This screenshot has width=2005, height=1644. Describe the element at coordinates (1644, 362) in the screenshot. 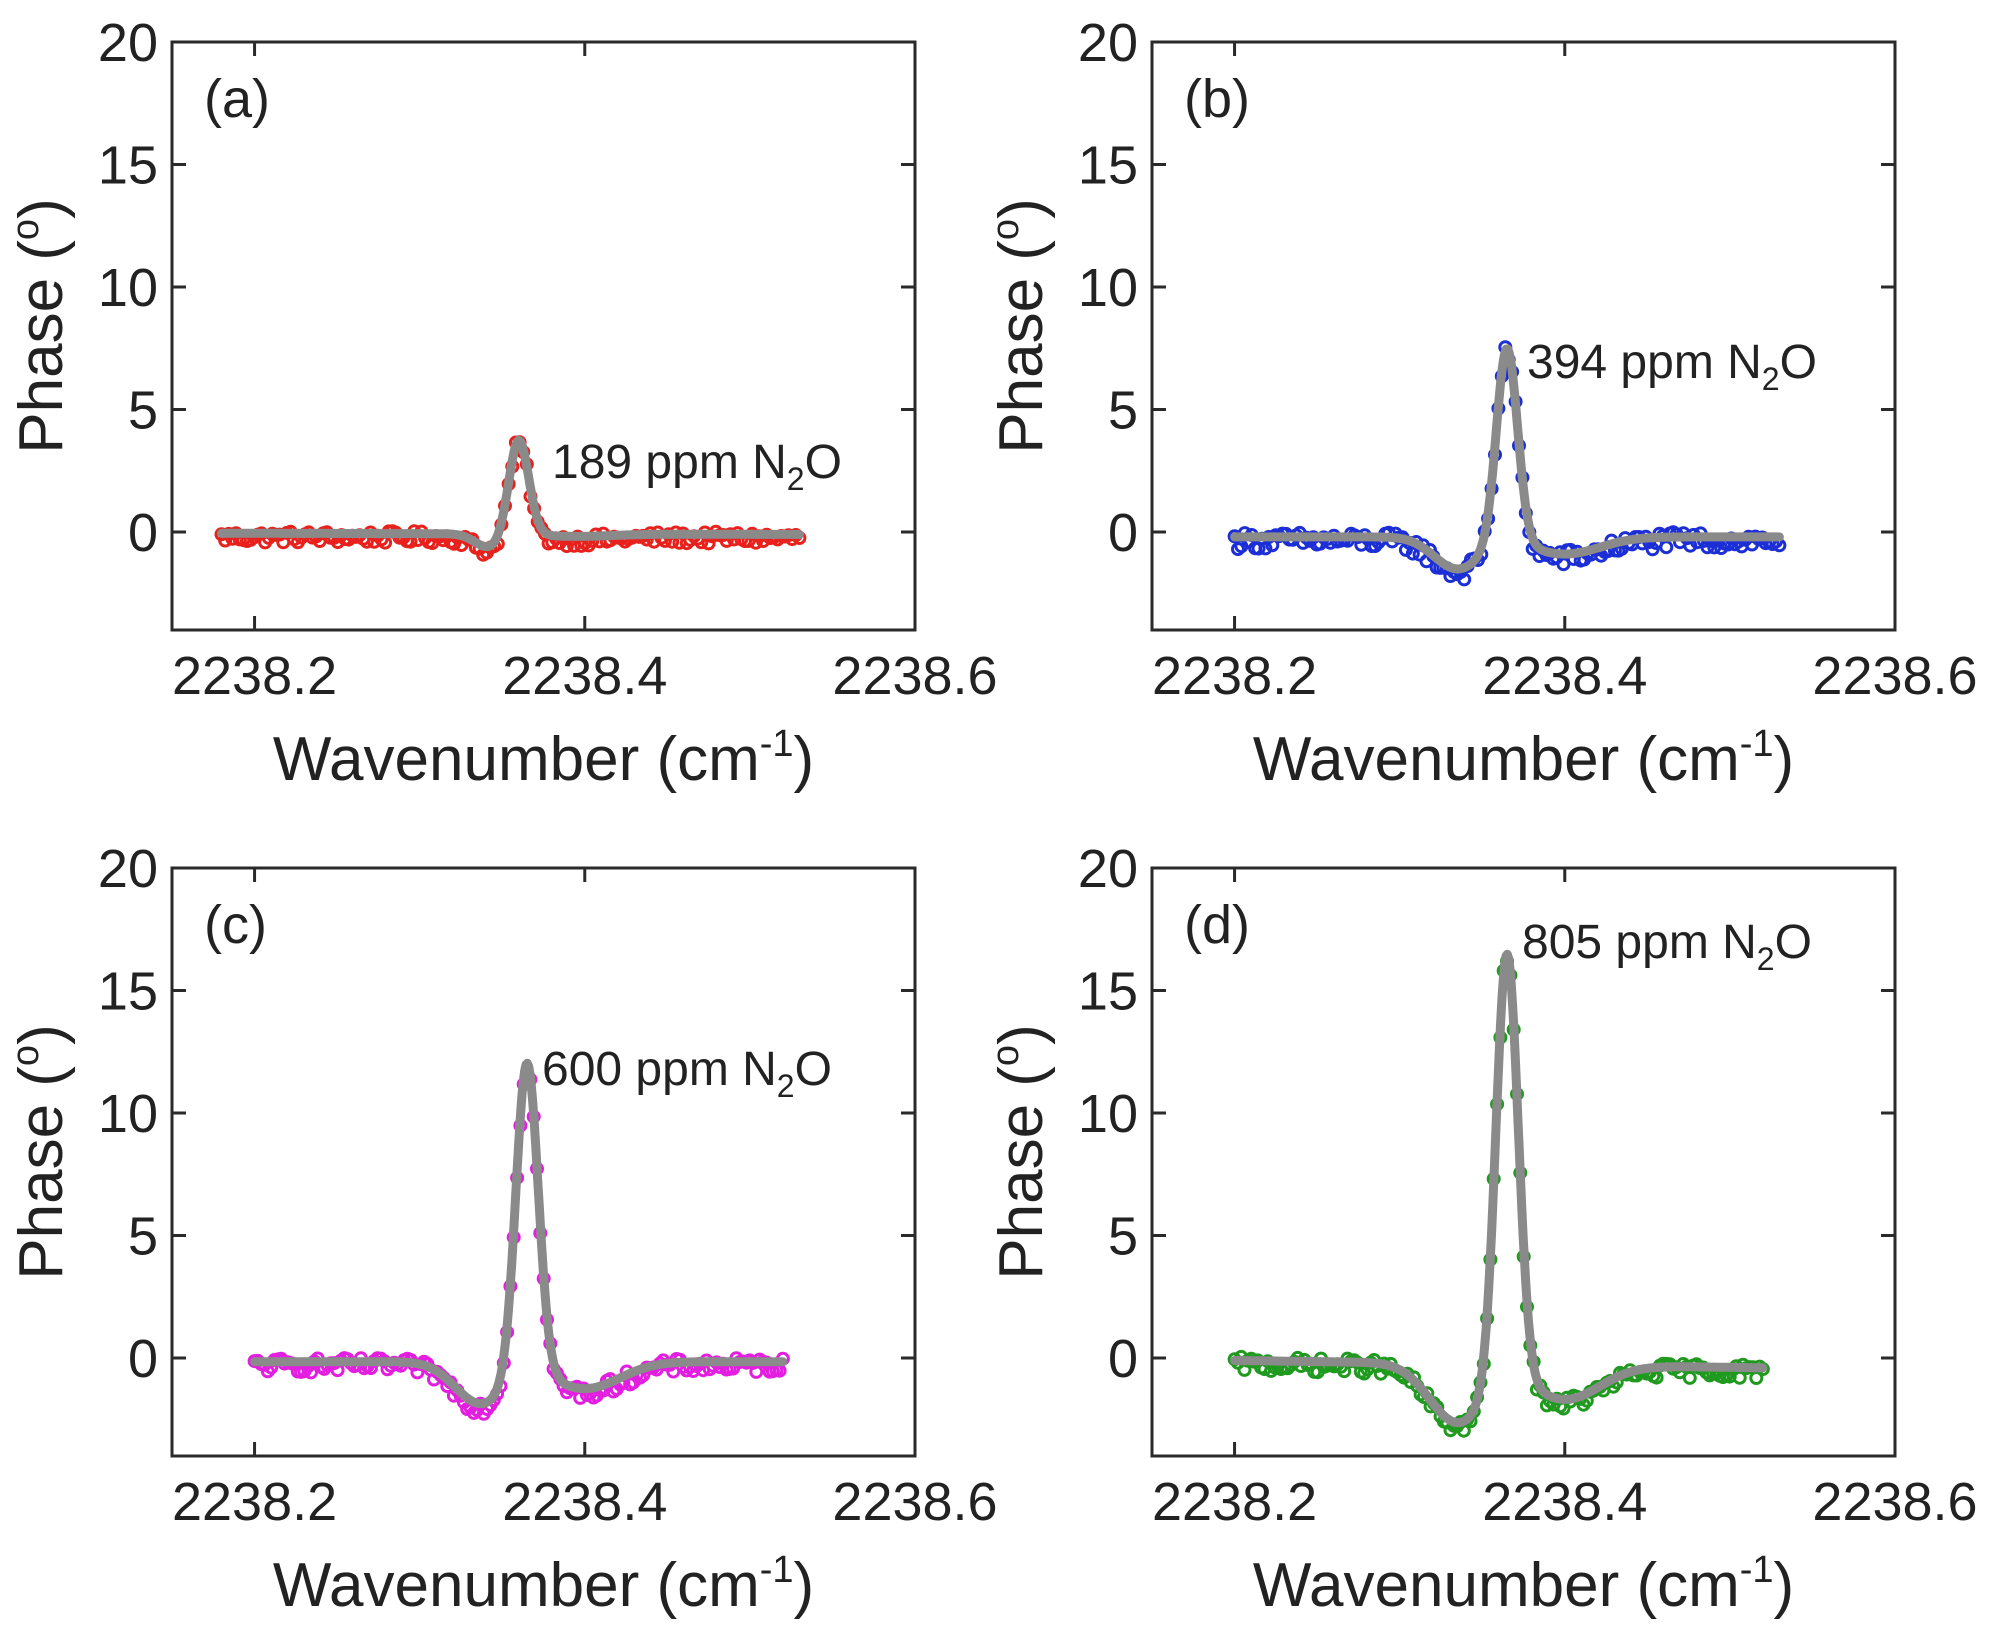

I see `annotation-prefix: 394 ppm N` at that location.